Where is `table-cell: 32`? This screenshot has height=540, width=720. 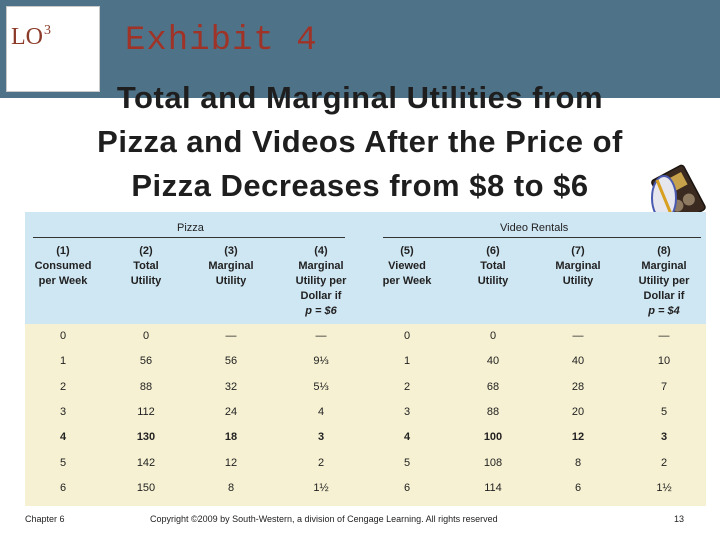 table-cell: 32 is located at coordinates (231, 386).